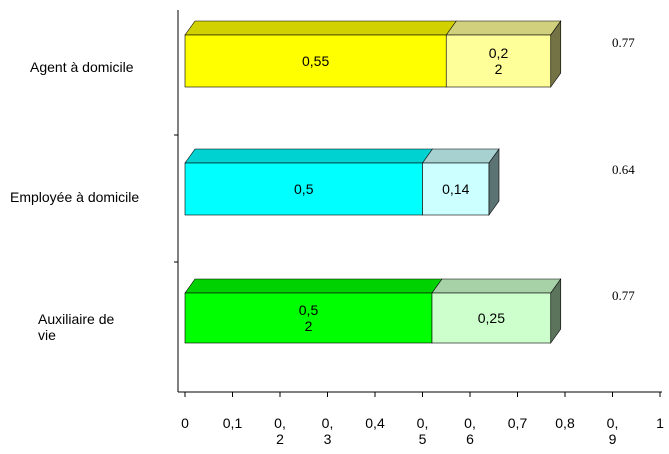 The image size is (669, 454). I want to click on data-label: 0,2 2, so click(499, 61).